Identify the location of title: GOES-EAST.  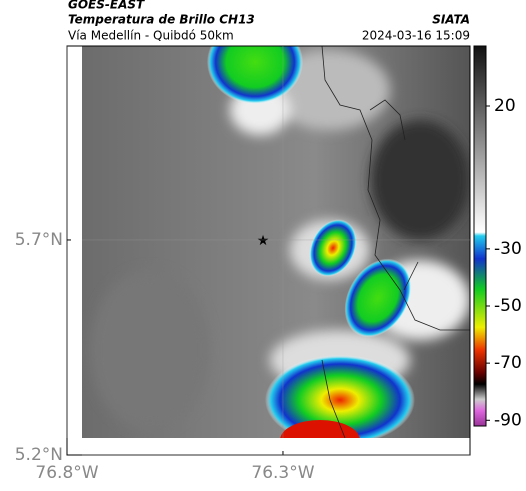
(106, 6).